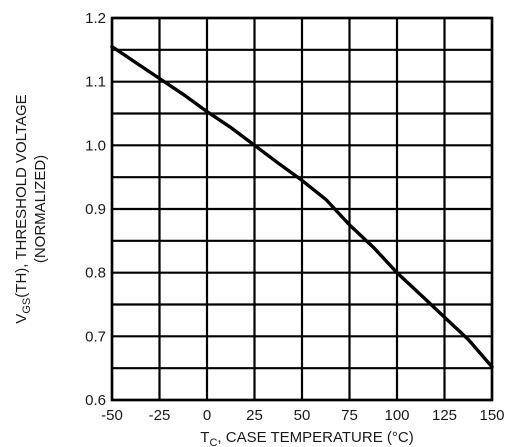  Describe the element at coordinates (213, 442) in the screenshot. I see `x-axis-label-subscript: C` at that location.